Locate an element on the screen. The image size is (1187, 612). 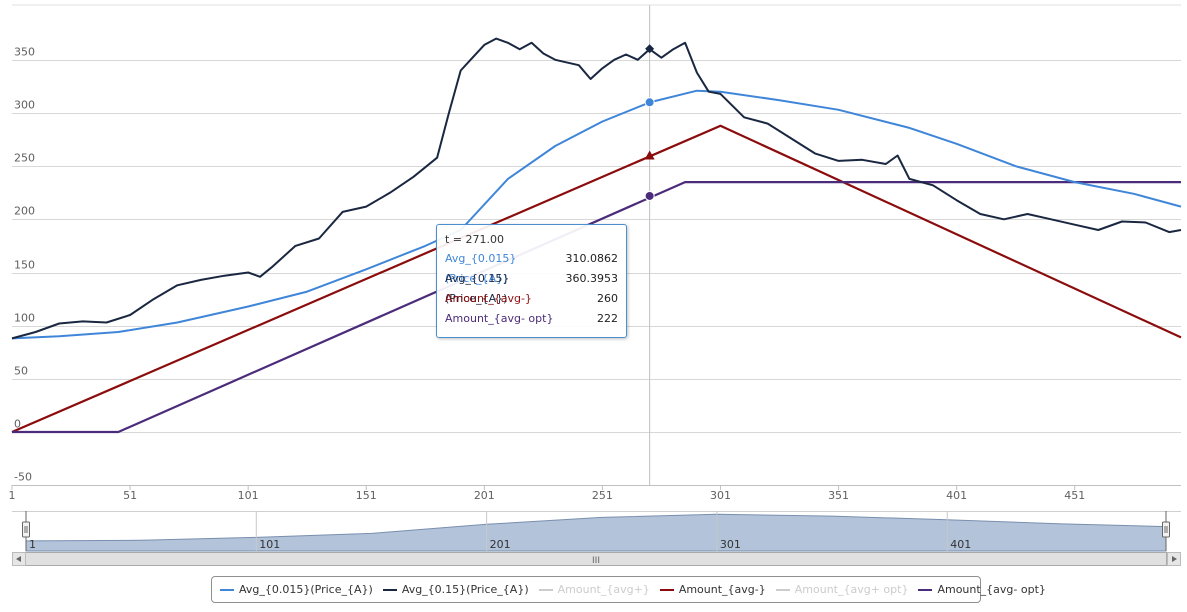
arrow-left-icon is located at coordinates (18, 559).